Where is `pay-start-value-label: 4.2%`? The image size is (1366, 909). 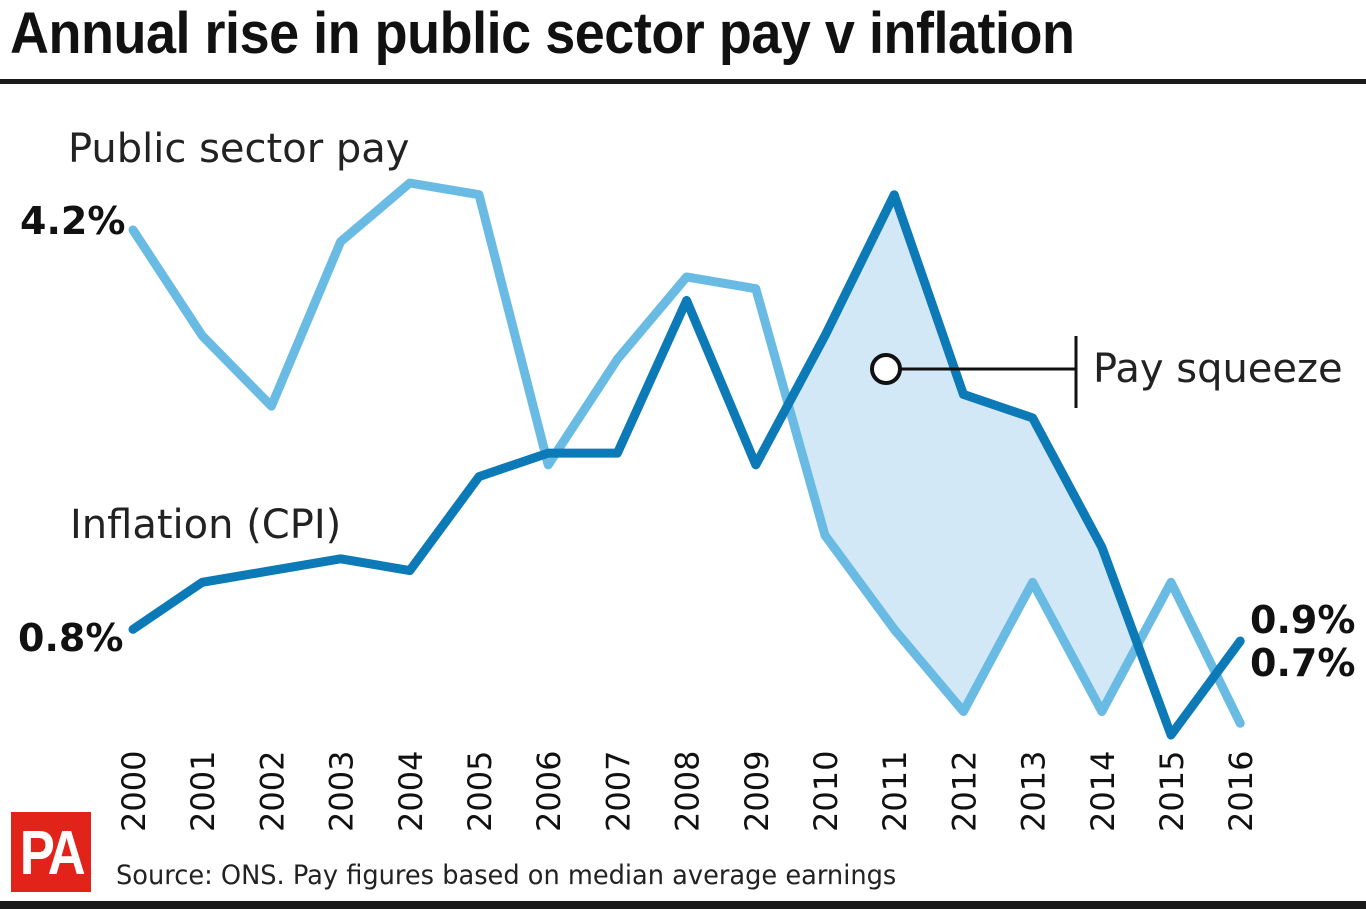 pay-start-value-label: 4.2% is located at coordinates (72, 221).